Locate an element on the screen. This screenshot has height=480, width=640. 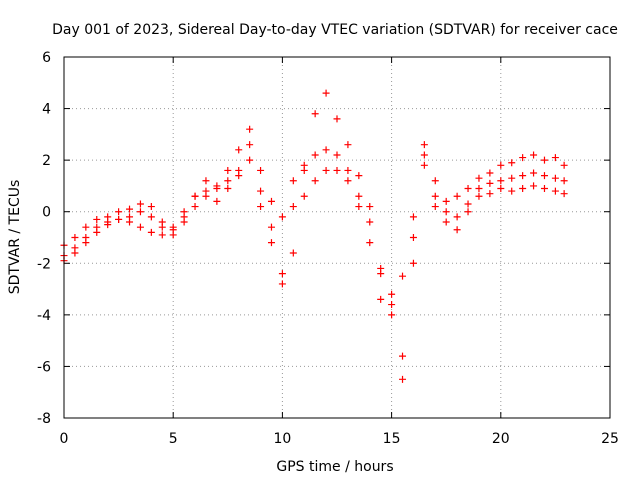
y-tick-label: 2 is located at coordinates (46, 161).